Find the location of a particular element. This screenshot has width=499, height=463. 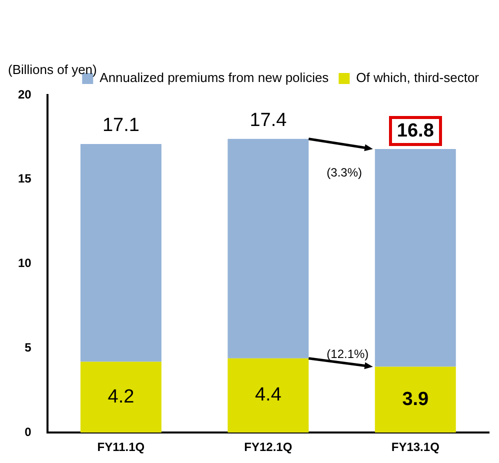

y-tick-label: 10 is located at coordinates (25, 263).